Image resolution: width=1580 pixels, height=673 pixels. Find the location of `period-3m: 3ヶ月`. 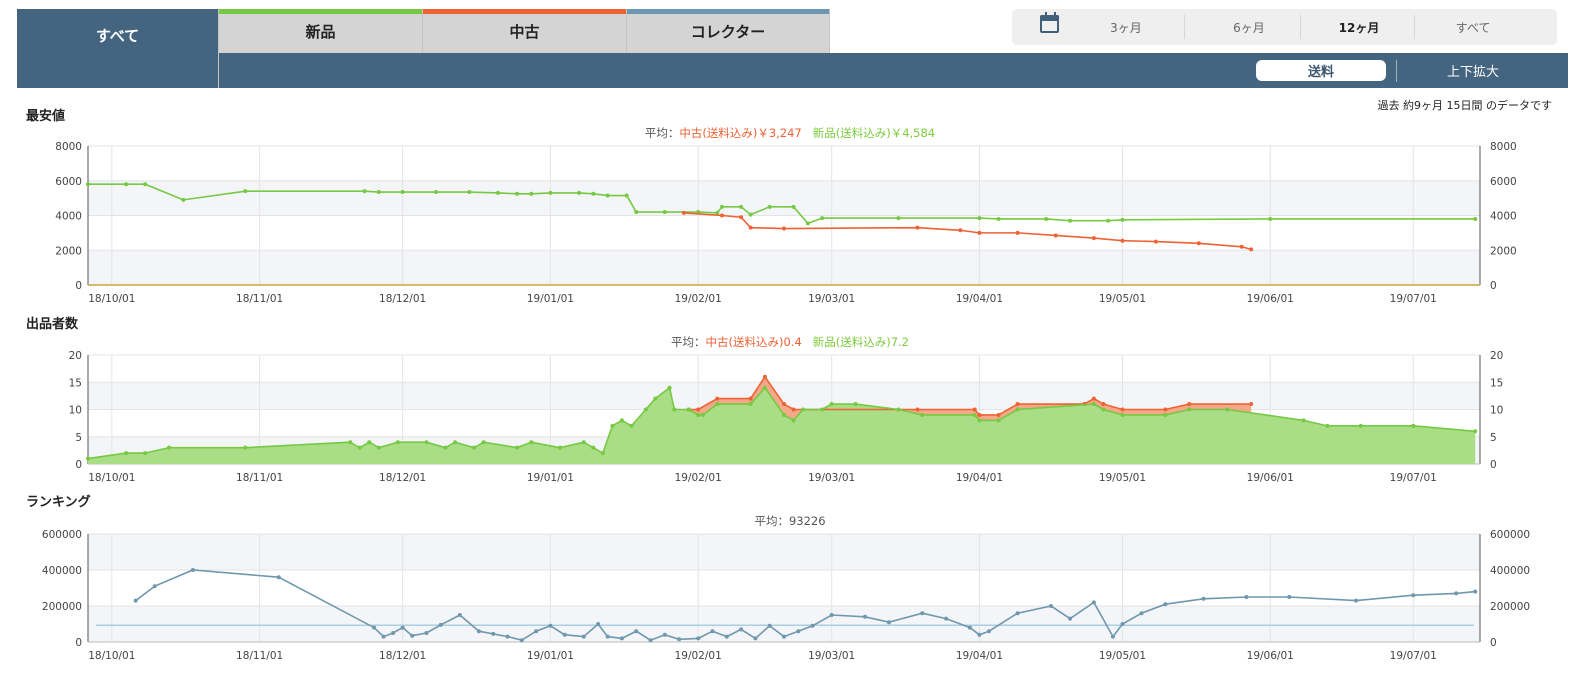

period-3m: 3ヶ月 is located at coordinates (1126, 27).